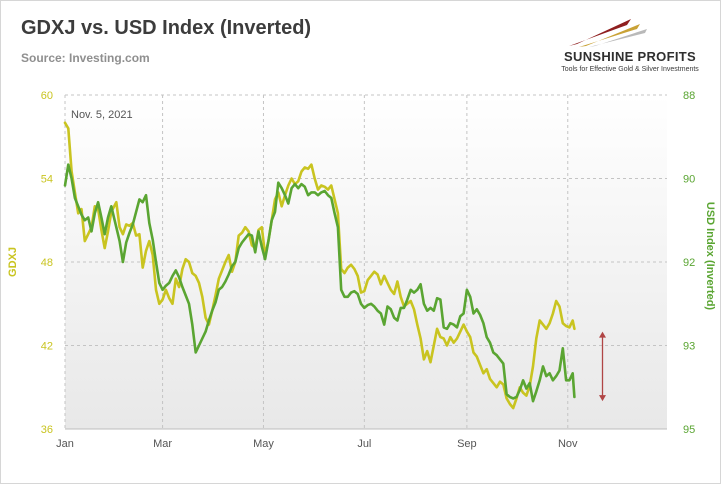  What do you see at coordinates (47, 96) in the screenshot?
I see `left-tick-label: 60` at bounding box center [47, 96].